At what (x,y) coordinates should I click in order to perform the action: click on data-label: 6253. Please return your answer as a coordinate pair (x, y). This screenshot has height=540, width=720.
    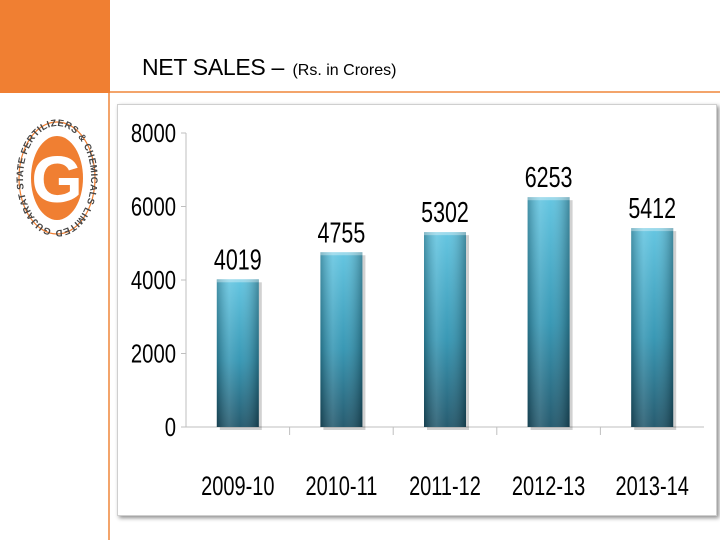
    Looking at the image, I should click on (549, 178).